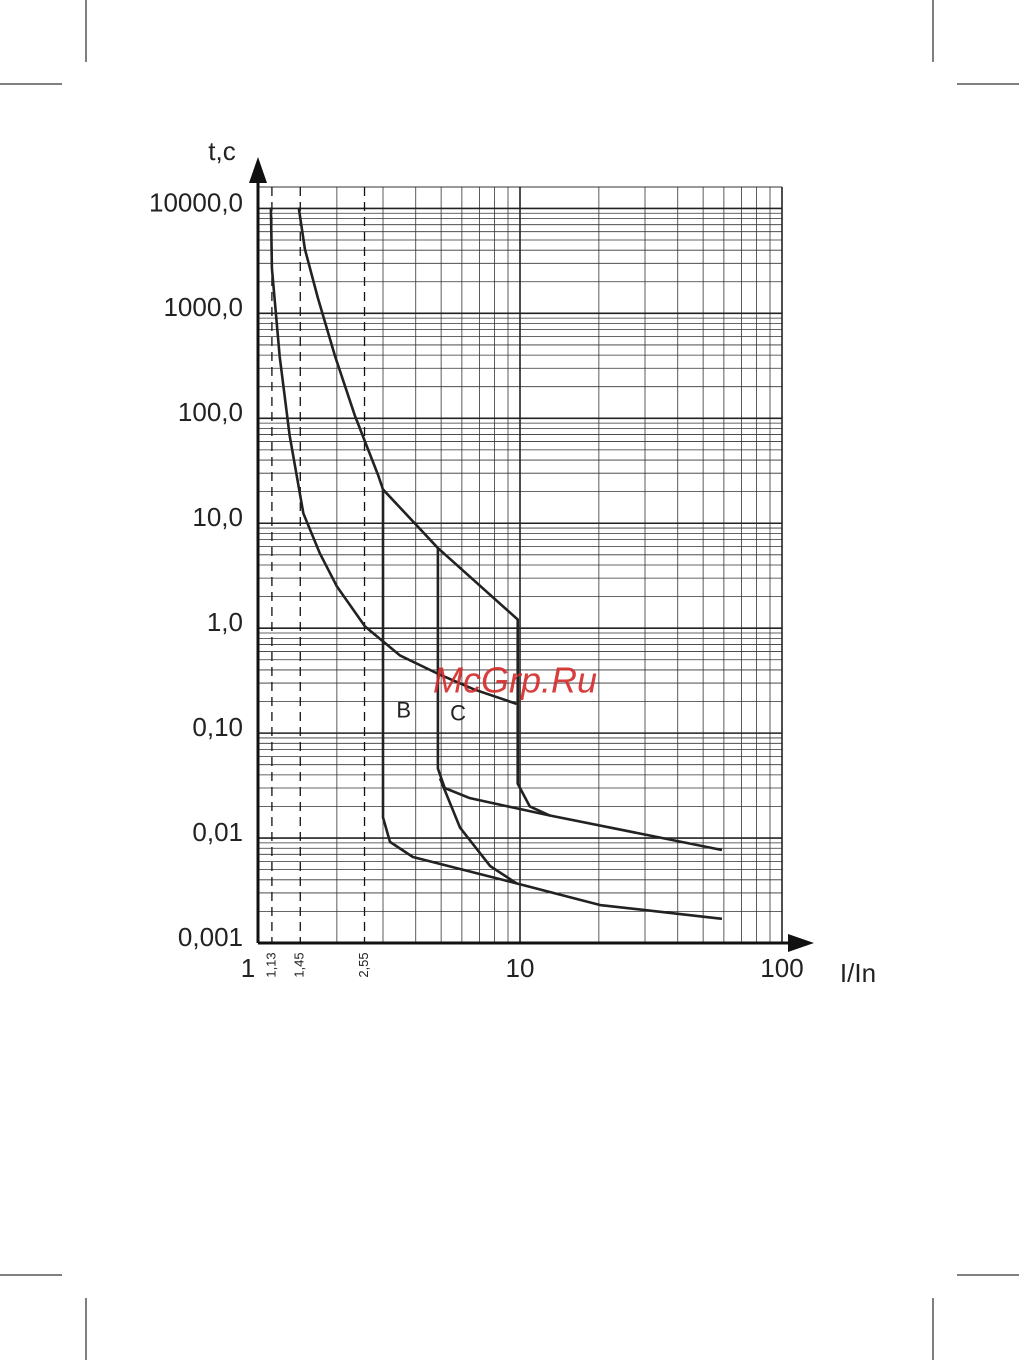 The width and height of the screenshot is (1019, 1360). What do you see at coordinates (248, 968) in the screenshot?
I see `x-tick-label: 1` at bounding box center [248, 968].